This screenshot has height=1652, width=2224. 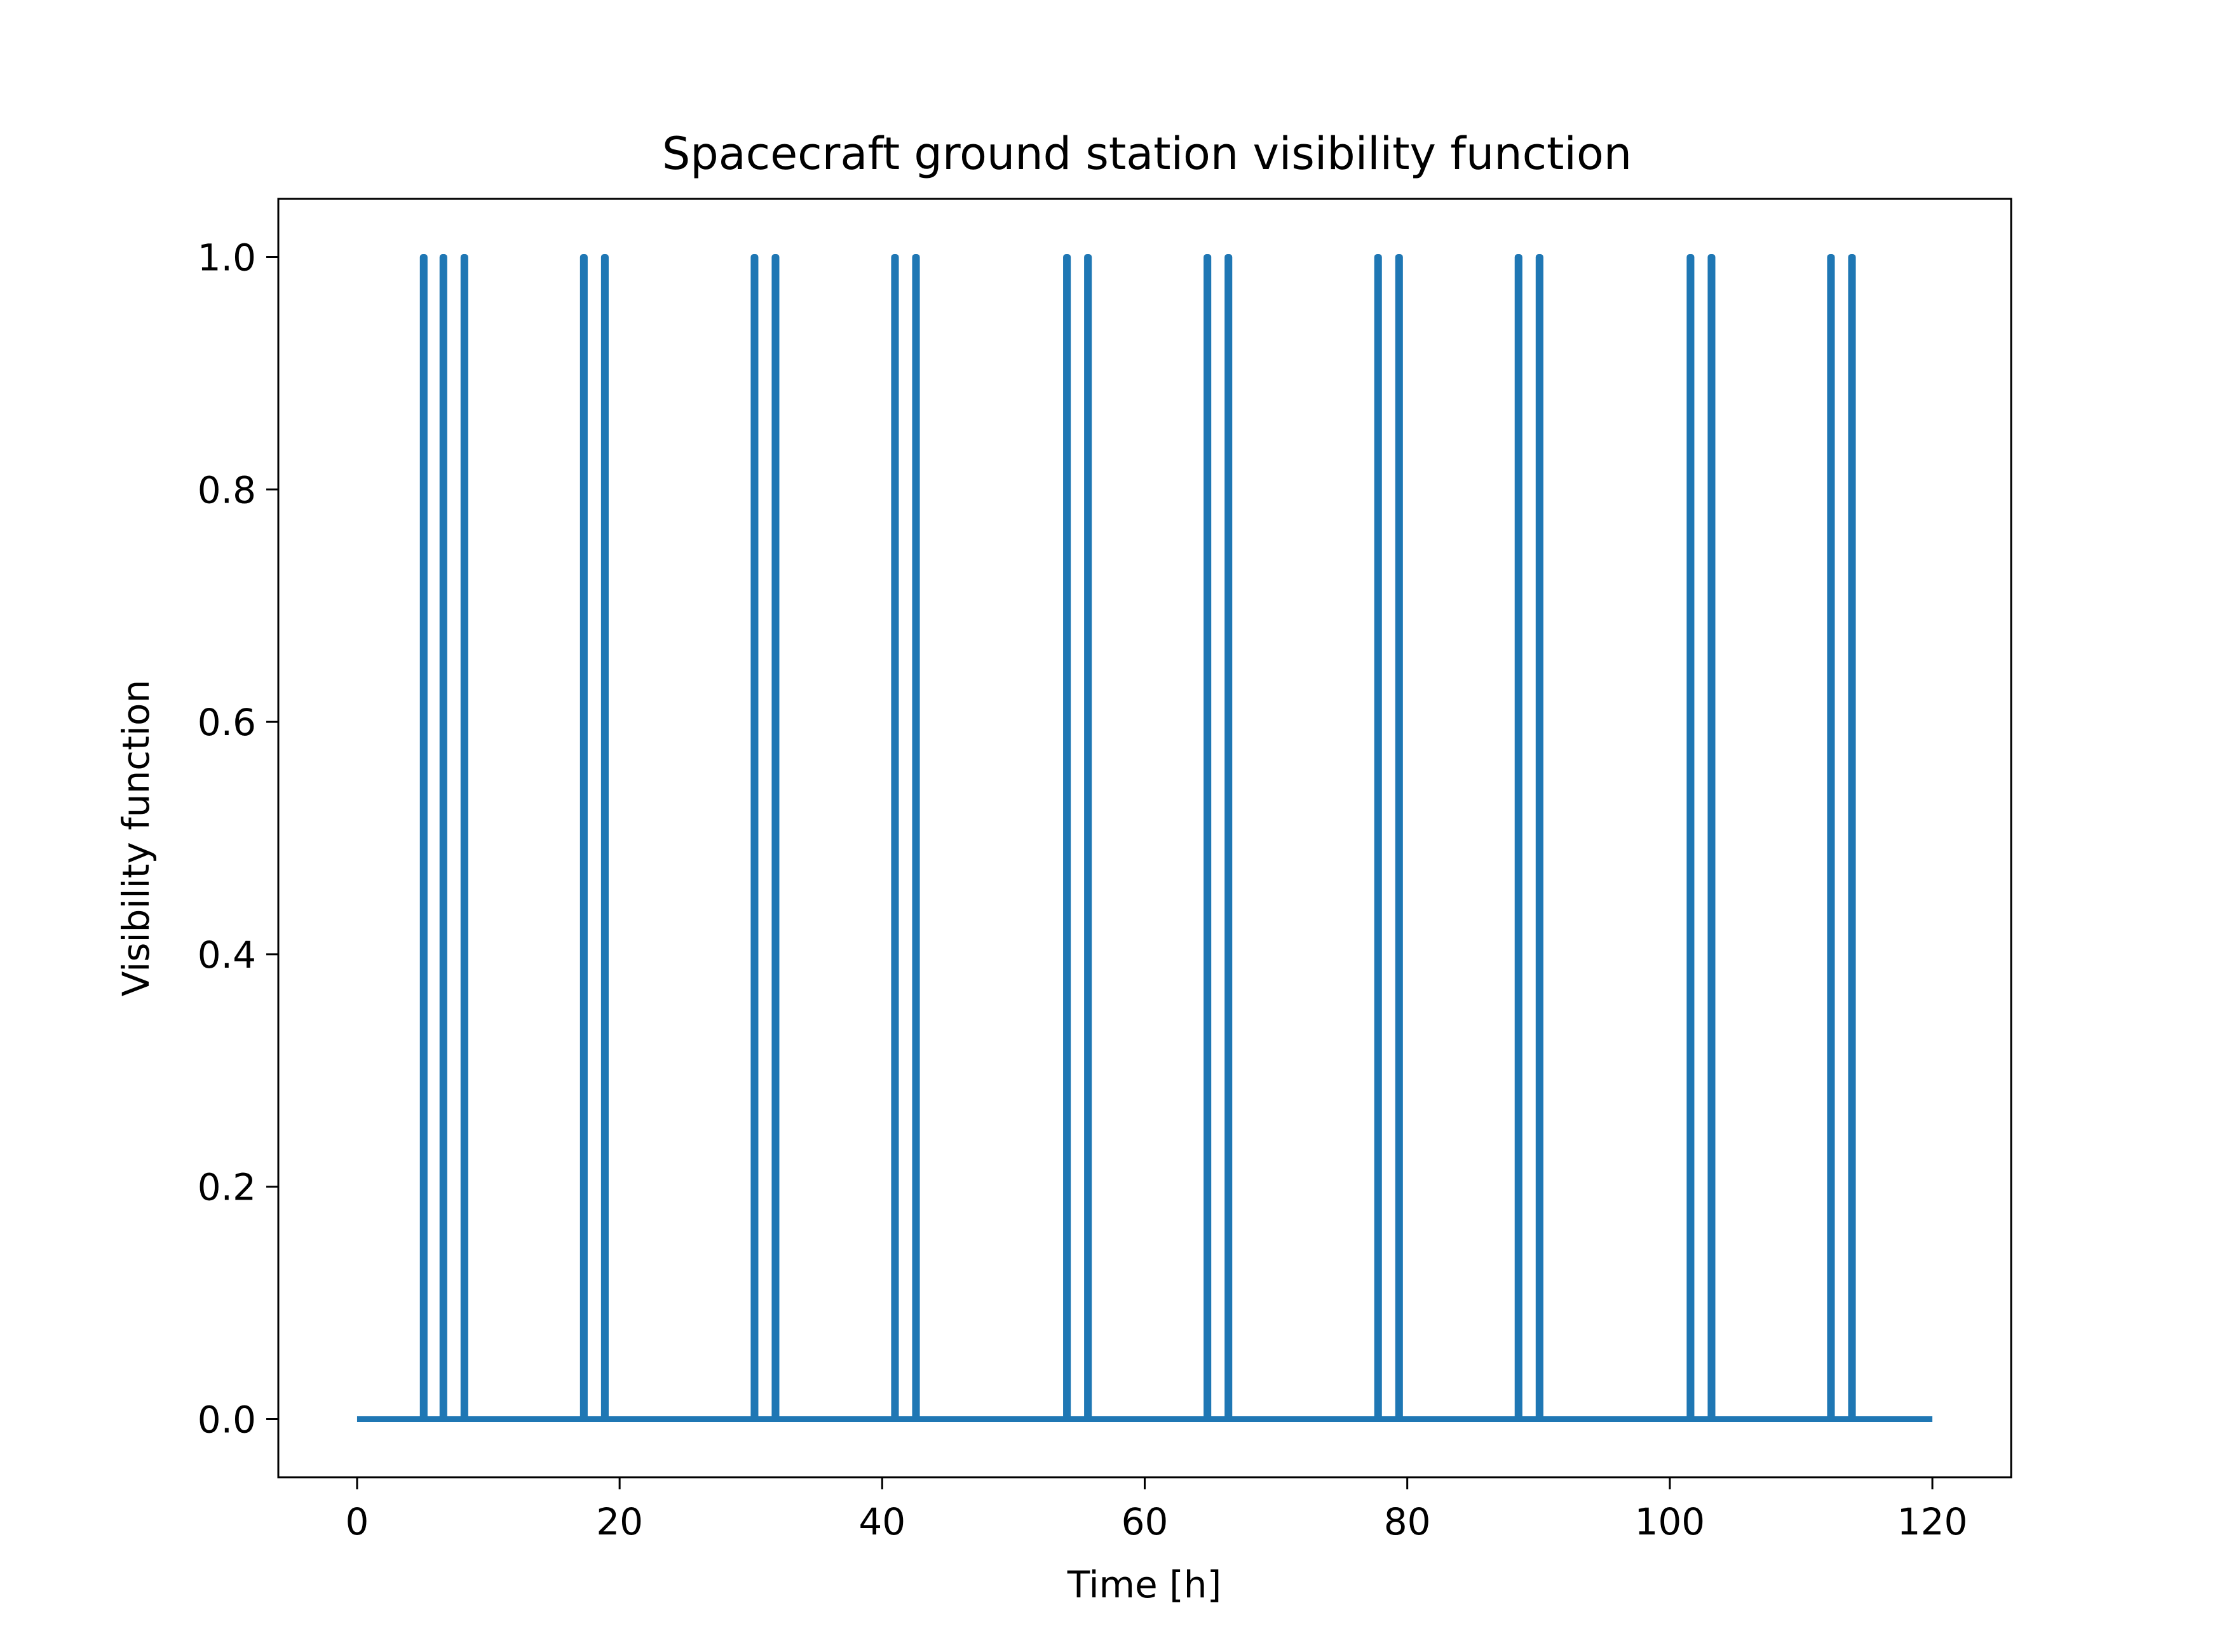 I want to click on x-axis-label: Time [h], so click(x=1144, y=1585).